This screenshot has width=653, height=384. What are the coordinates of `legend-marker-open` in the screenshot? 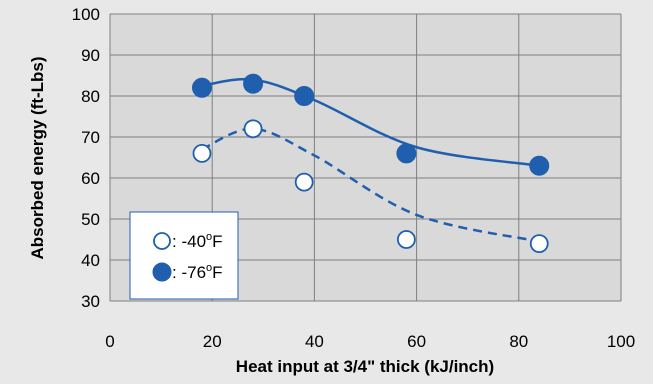 It's located at (162, 241).